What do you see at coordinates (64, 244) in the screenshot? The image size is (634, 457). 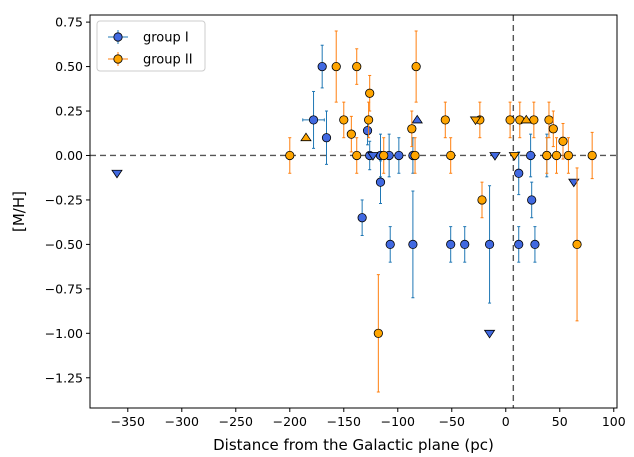 I see `y-tick-label: −0.50` at bounding box center [64, 244].